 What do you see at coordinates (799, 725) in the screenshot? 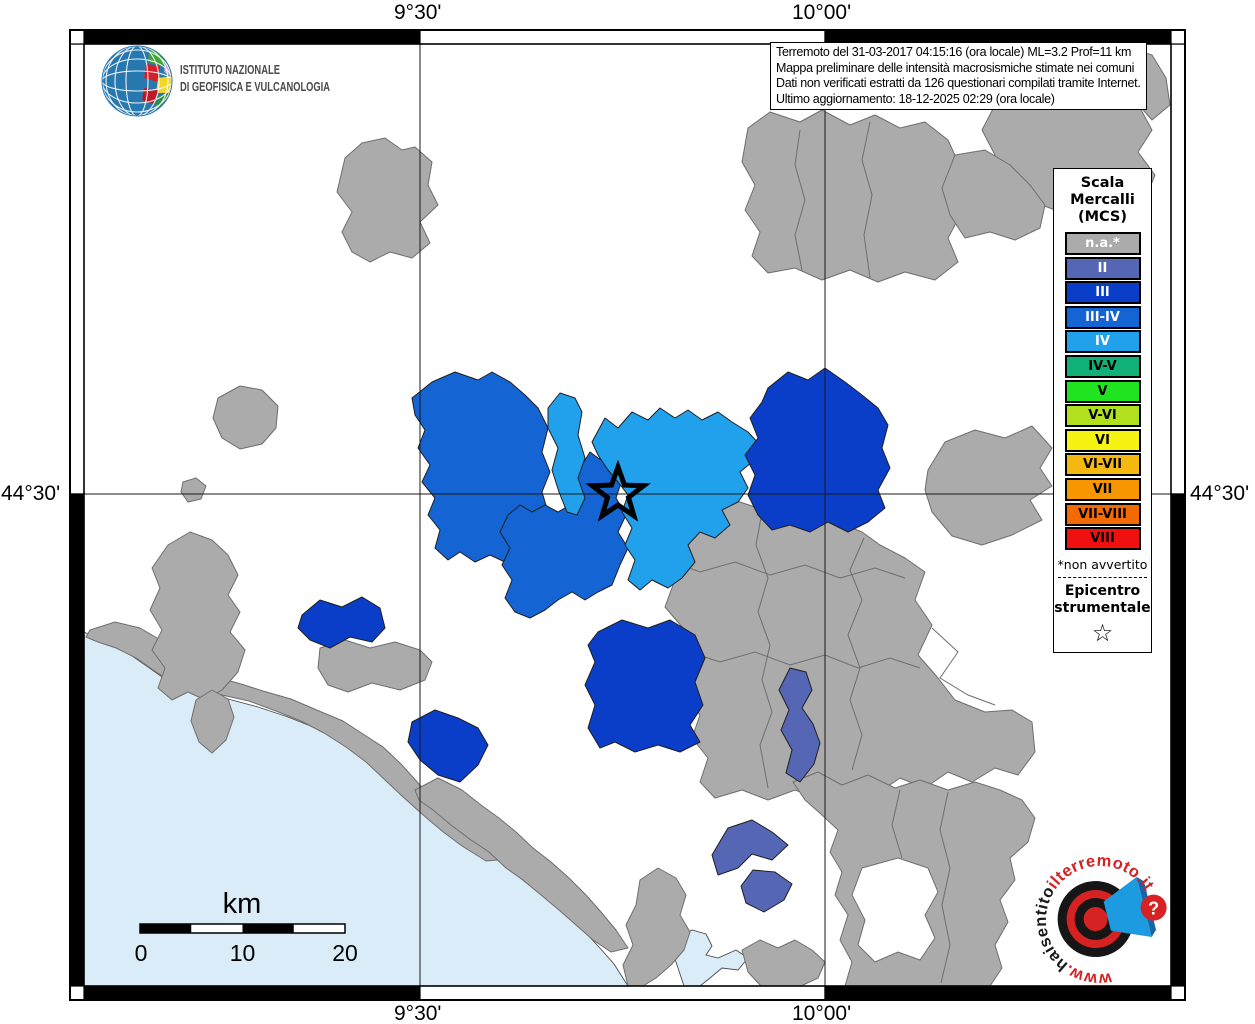
I see `municipality-ii-strip` at bounding box center [799, 725].